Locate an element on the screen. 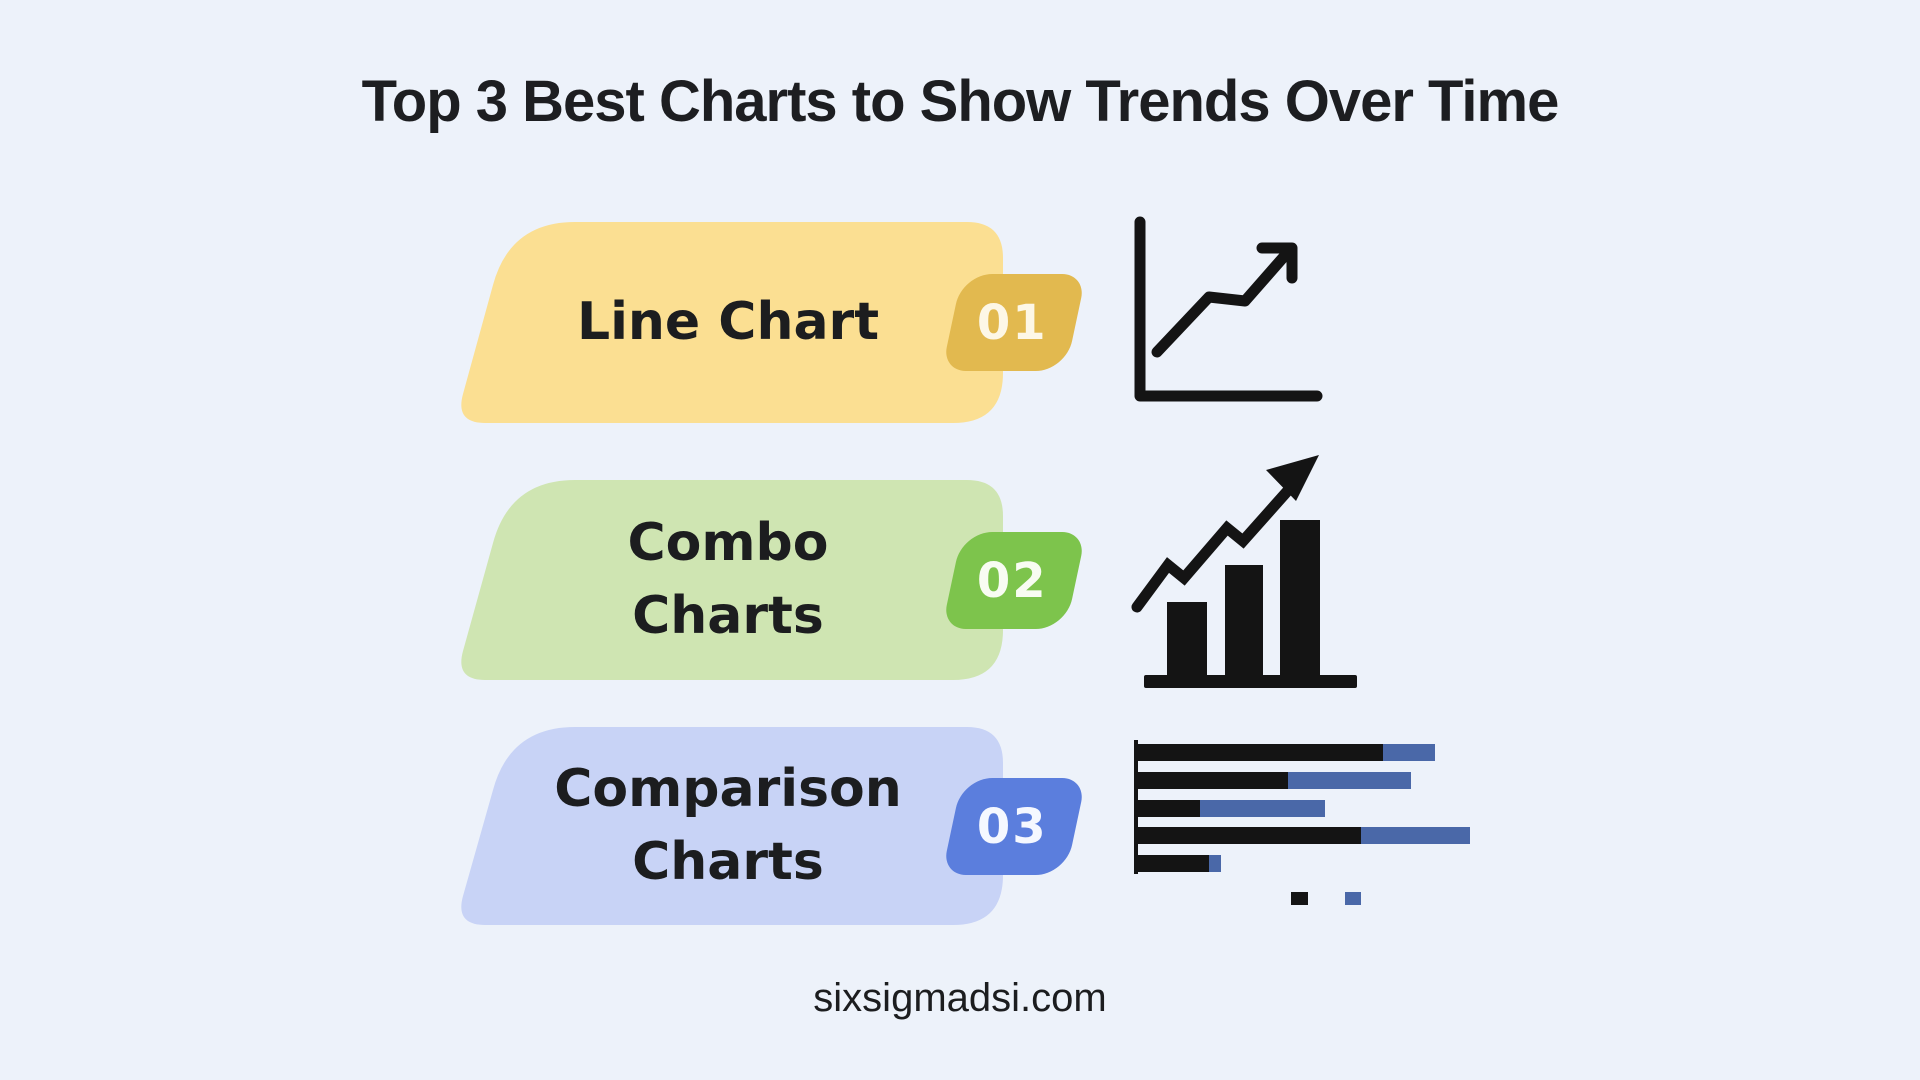 The image size is (1920, 1080). row-label-line: Combo is located at coordinates (728, 543).